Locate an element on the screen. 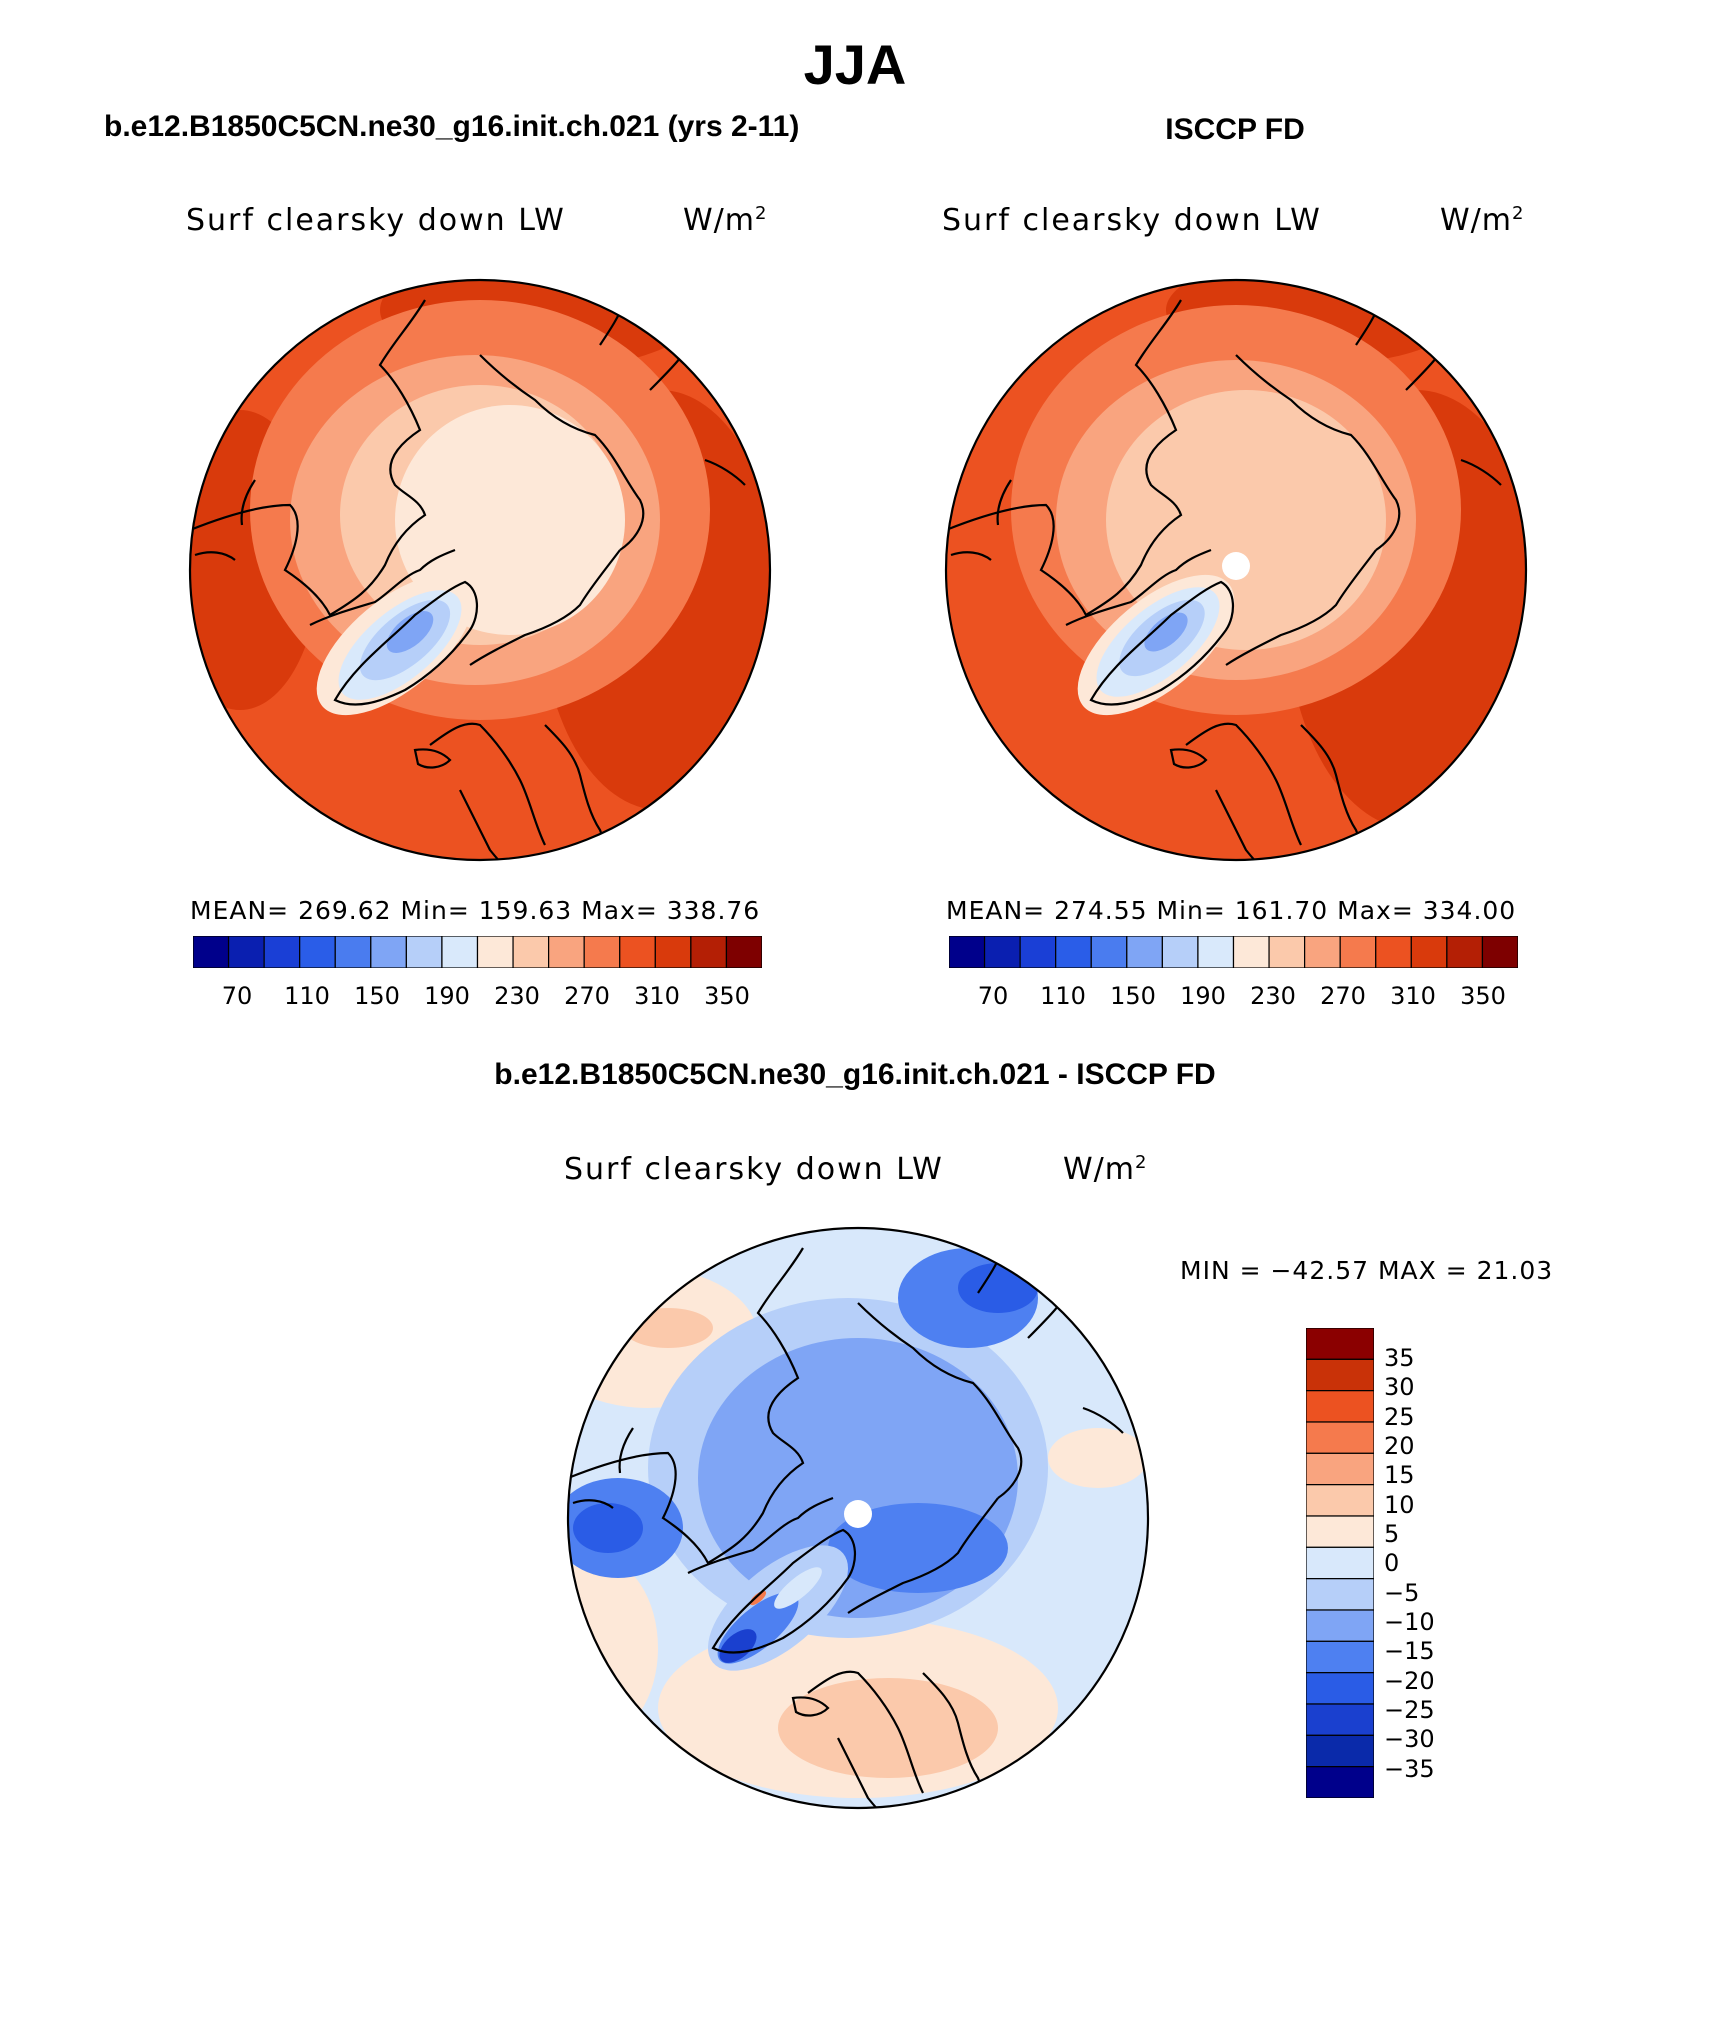 Image resolution: width=1710 pixels, height=2022 pixels. panel-model-units: W/m2 is located at coordinates (725, 220).